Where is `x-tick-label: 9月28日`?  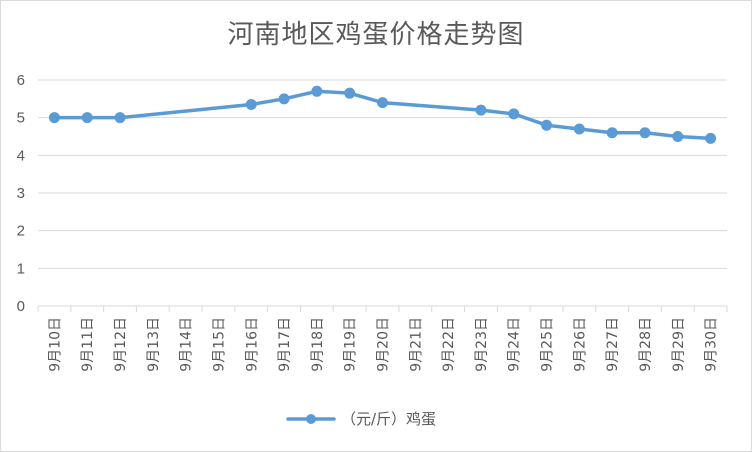
x-tick-label: 9月28日 is located at coordinates (646, 344).